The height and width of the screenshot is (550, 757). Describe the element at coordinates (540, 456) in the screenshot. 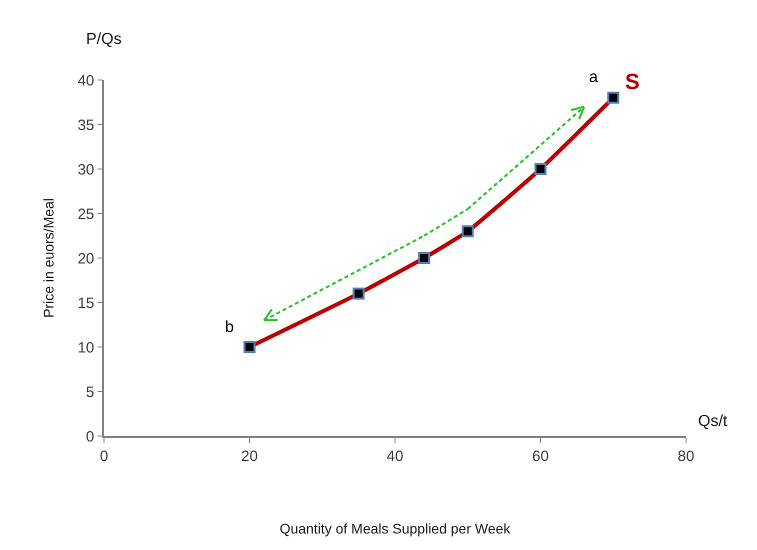

I see `x-tick-label: 60` at that location.